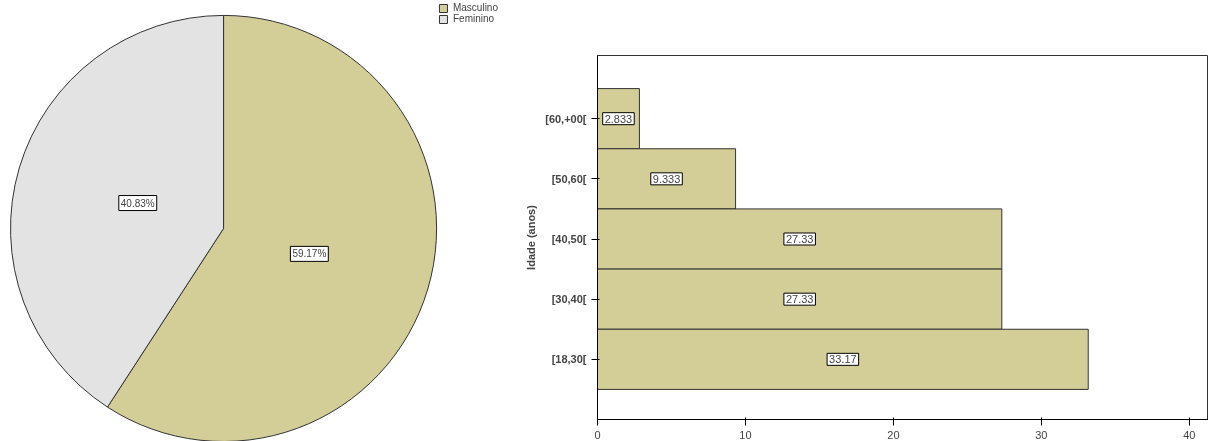 This screenshot has width=1208, height=441. Describe the element at coordinates (531, 237) in the screenshot. I see `y-axis-title: Idade (anos)` at that location.